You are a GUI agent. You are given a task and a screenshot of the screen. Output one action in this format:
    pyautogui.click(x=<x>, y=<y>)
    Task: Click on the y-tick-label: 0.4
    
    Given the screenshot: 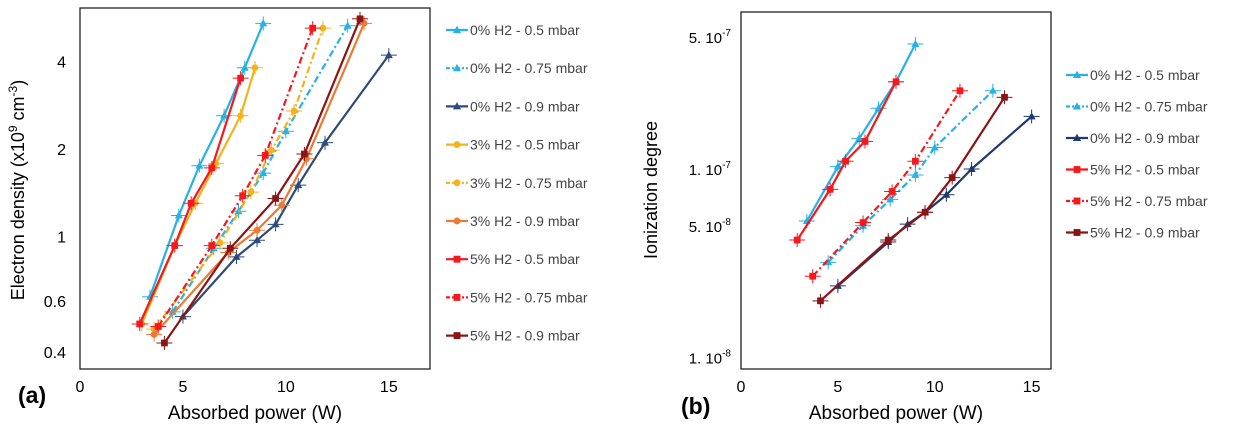 What is the action you would take?
    pyautogui.click(x=55, y=353)
    